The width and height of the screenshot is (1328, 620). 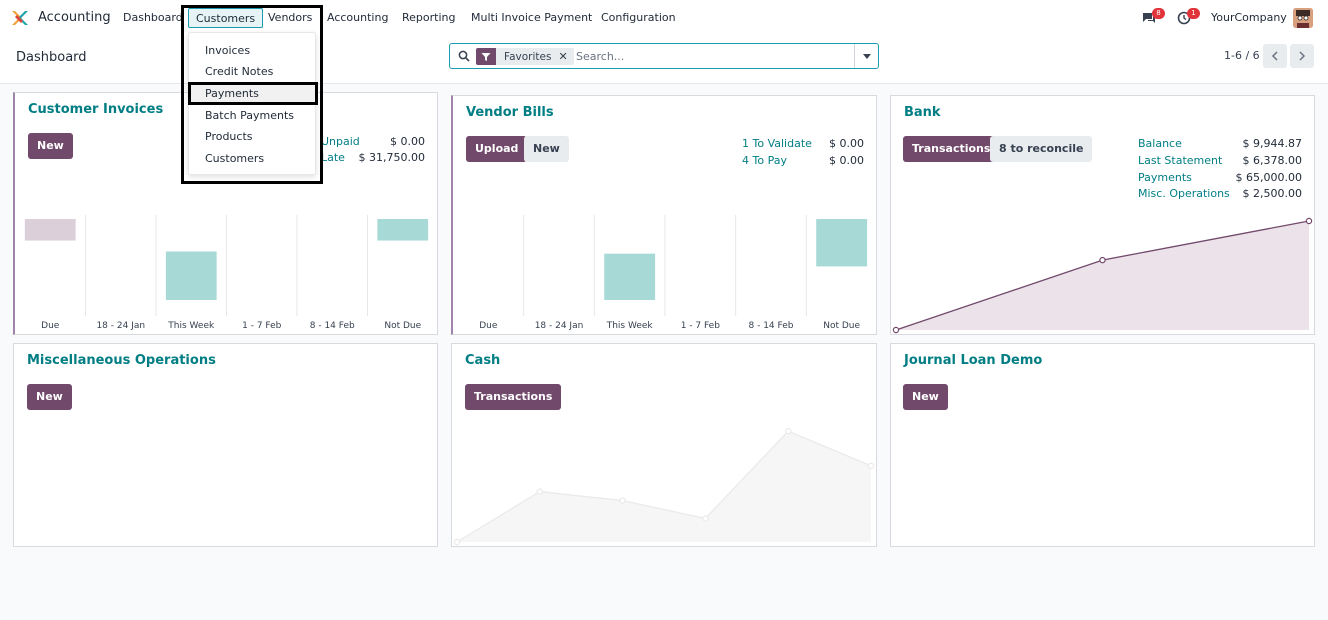 I want to click on x-tick-label: 18 - 24 Jan, so click(x=559, y=326).